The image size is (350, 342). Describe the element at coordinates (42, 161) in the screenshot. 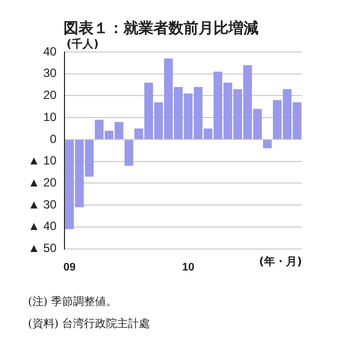

I see `y-tick-label: ▲ 10` at that location.